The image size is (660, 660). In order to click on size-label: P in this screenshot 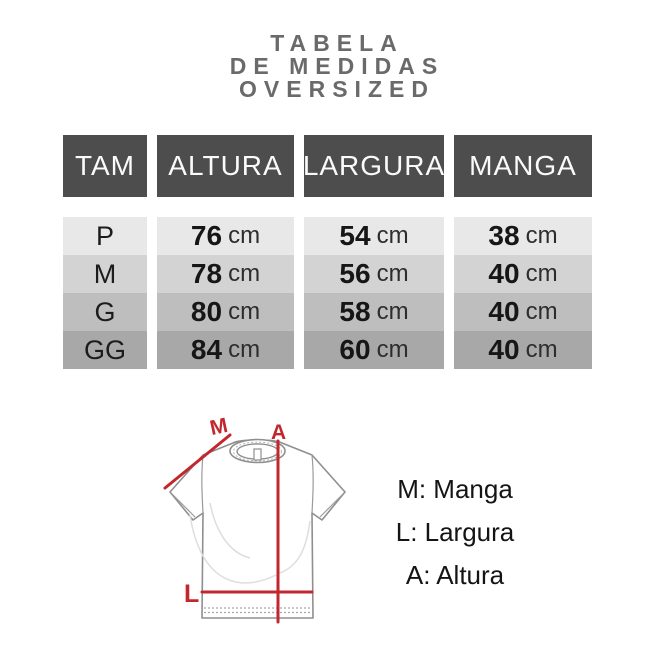, I will do `click(105, 236)`.